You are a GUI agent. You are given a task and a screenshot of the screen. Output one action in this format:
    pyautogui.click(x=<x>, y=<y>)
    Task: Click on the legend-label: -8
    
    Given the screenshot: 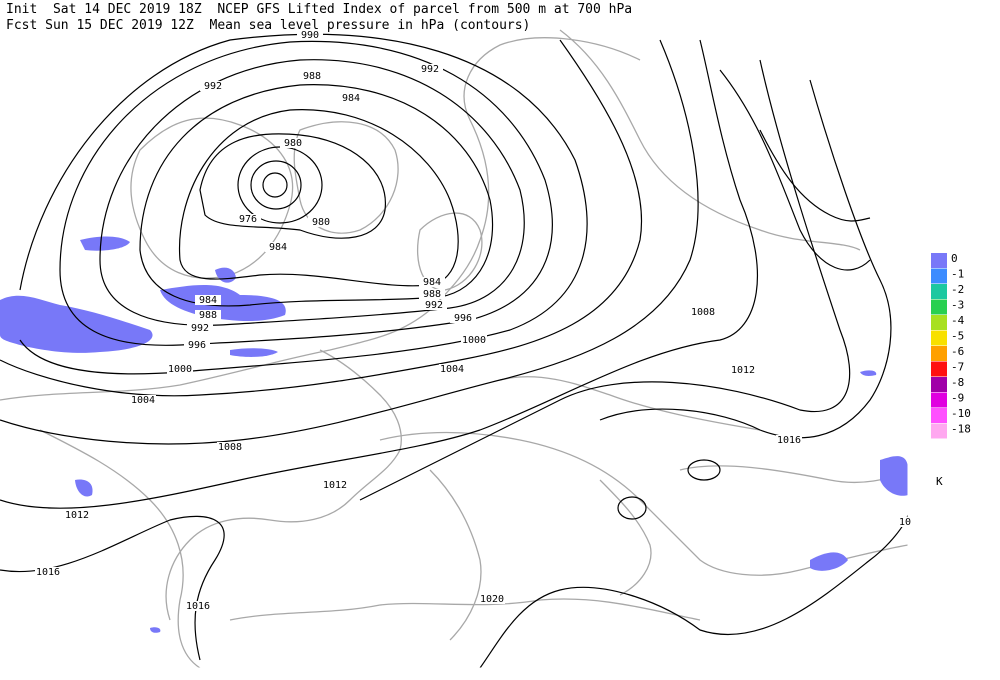 What is the action you would take?
    pyautogui.click(x=957, y=382)
    